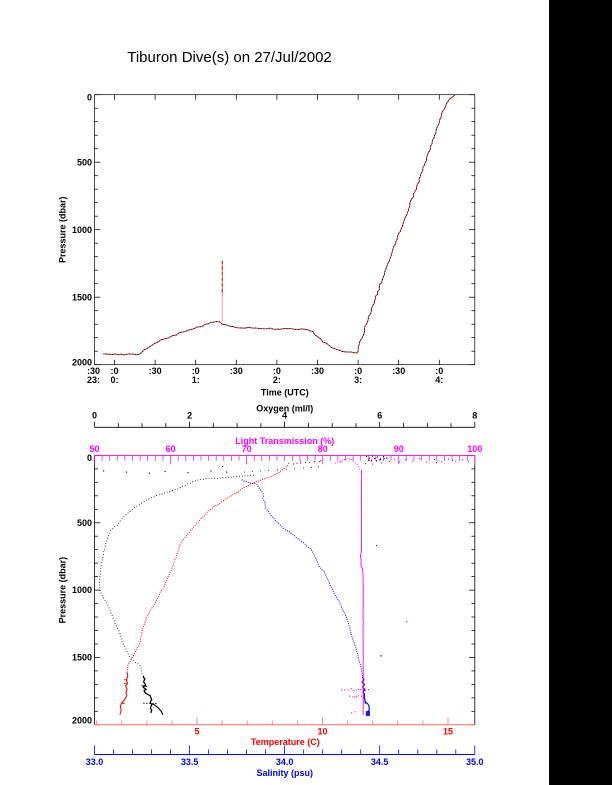  What do you see at coordinates (196, 732) in the screenshot?
I see `svg-text: 5` at bounding box center [196, 732].